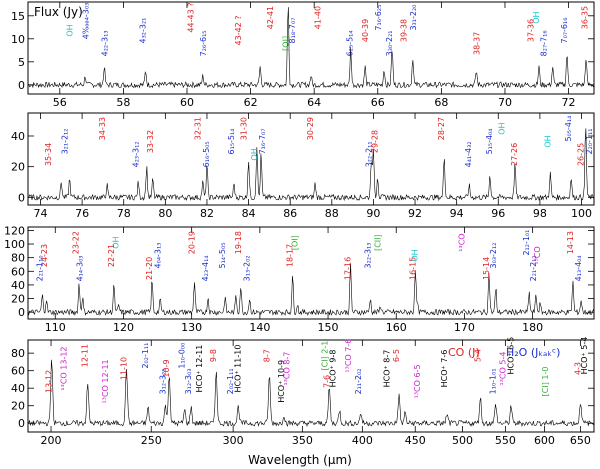 The image size is (600, 469). Describe the element at coordinates (514, 154) in the screenshot. I see `line-annotation: 27-26` at that location.